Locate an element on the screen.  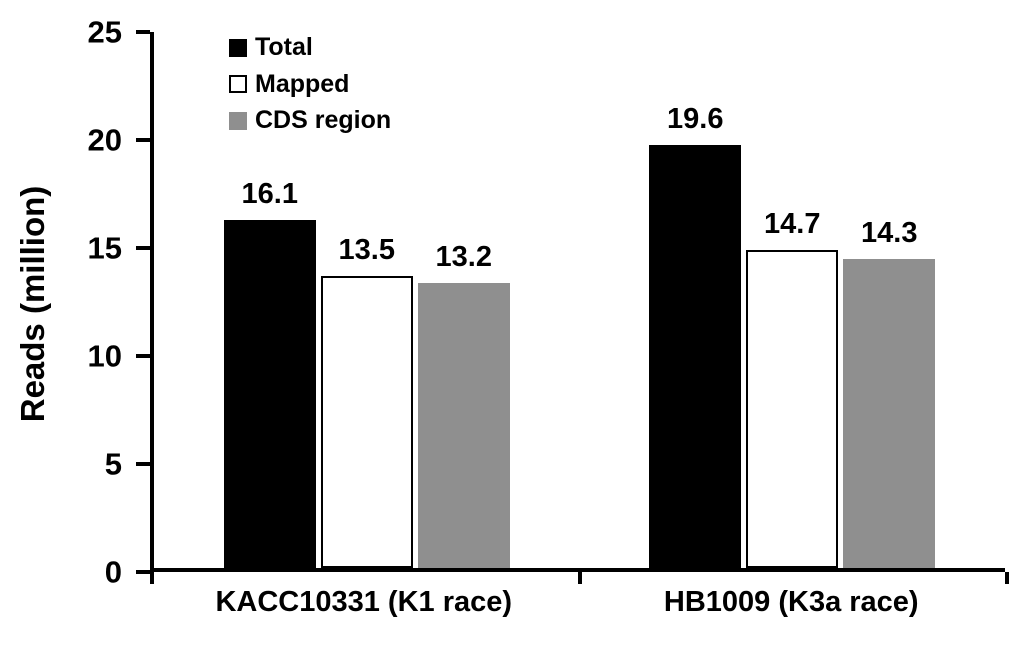
legend-swatch-mapped is located at coordinates (238, 84).